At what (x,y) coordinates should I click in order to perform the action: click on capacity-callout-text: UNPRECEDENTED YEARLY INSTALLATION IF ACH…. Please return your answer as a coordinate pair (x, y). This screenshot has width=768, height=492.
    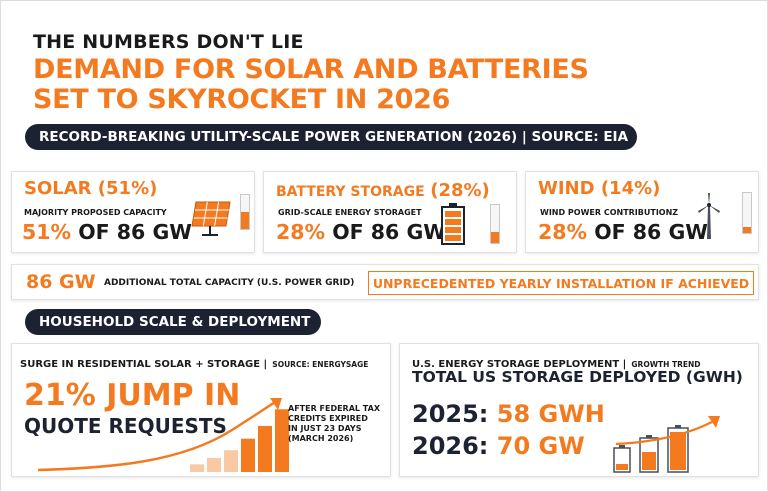
    Looking at the image, I should click on (561, 283).